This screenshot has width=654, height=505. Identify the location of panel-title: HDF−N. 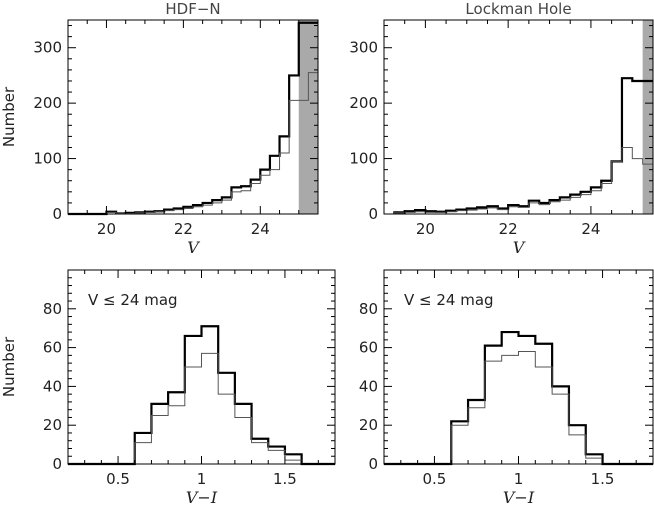
(192, 9).